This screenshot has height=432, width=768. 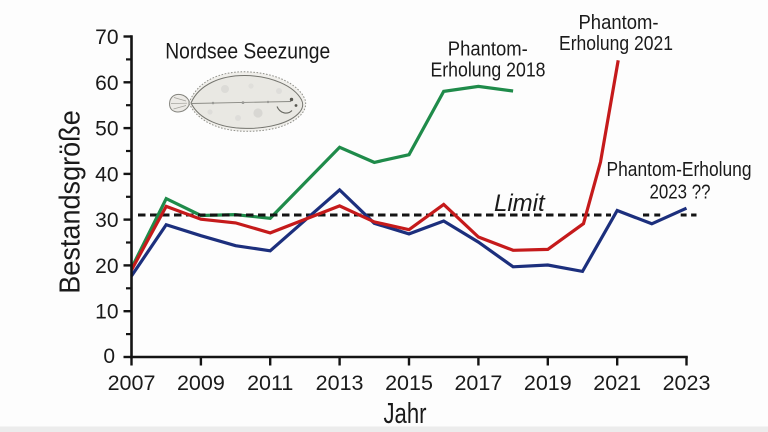 I want to click on svg-text: 2009, so click(x=201, y=383).